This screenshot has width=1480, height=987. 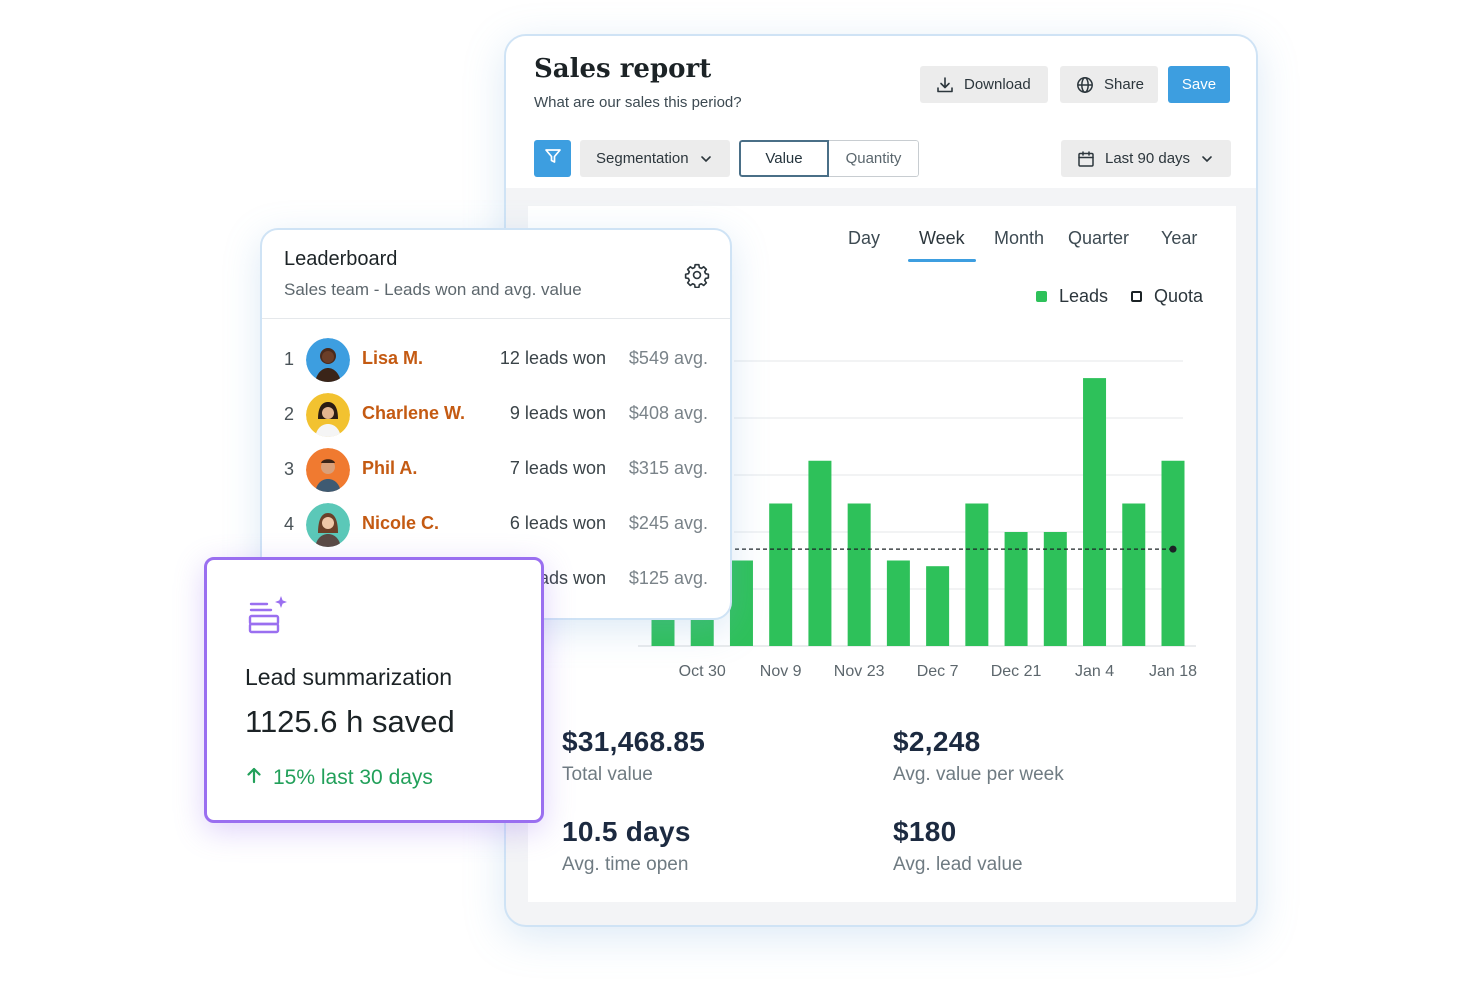 What do you see at coordinates (349, 677) in the screenshot?
I see `summary-title: Lead summarization` at bounding box center [349, 677].